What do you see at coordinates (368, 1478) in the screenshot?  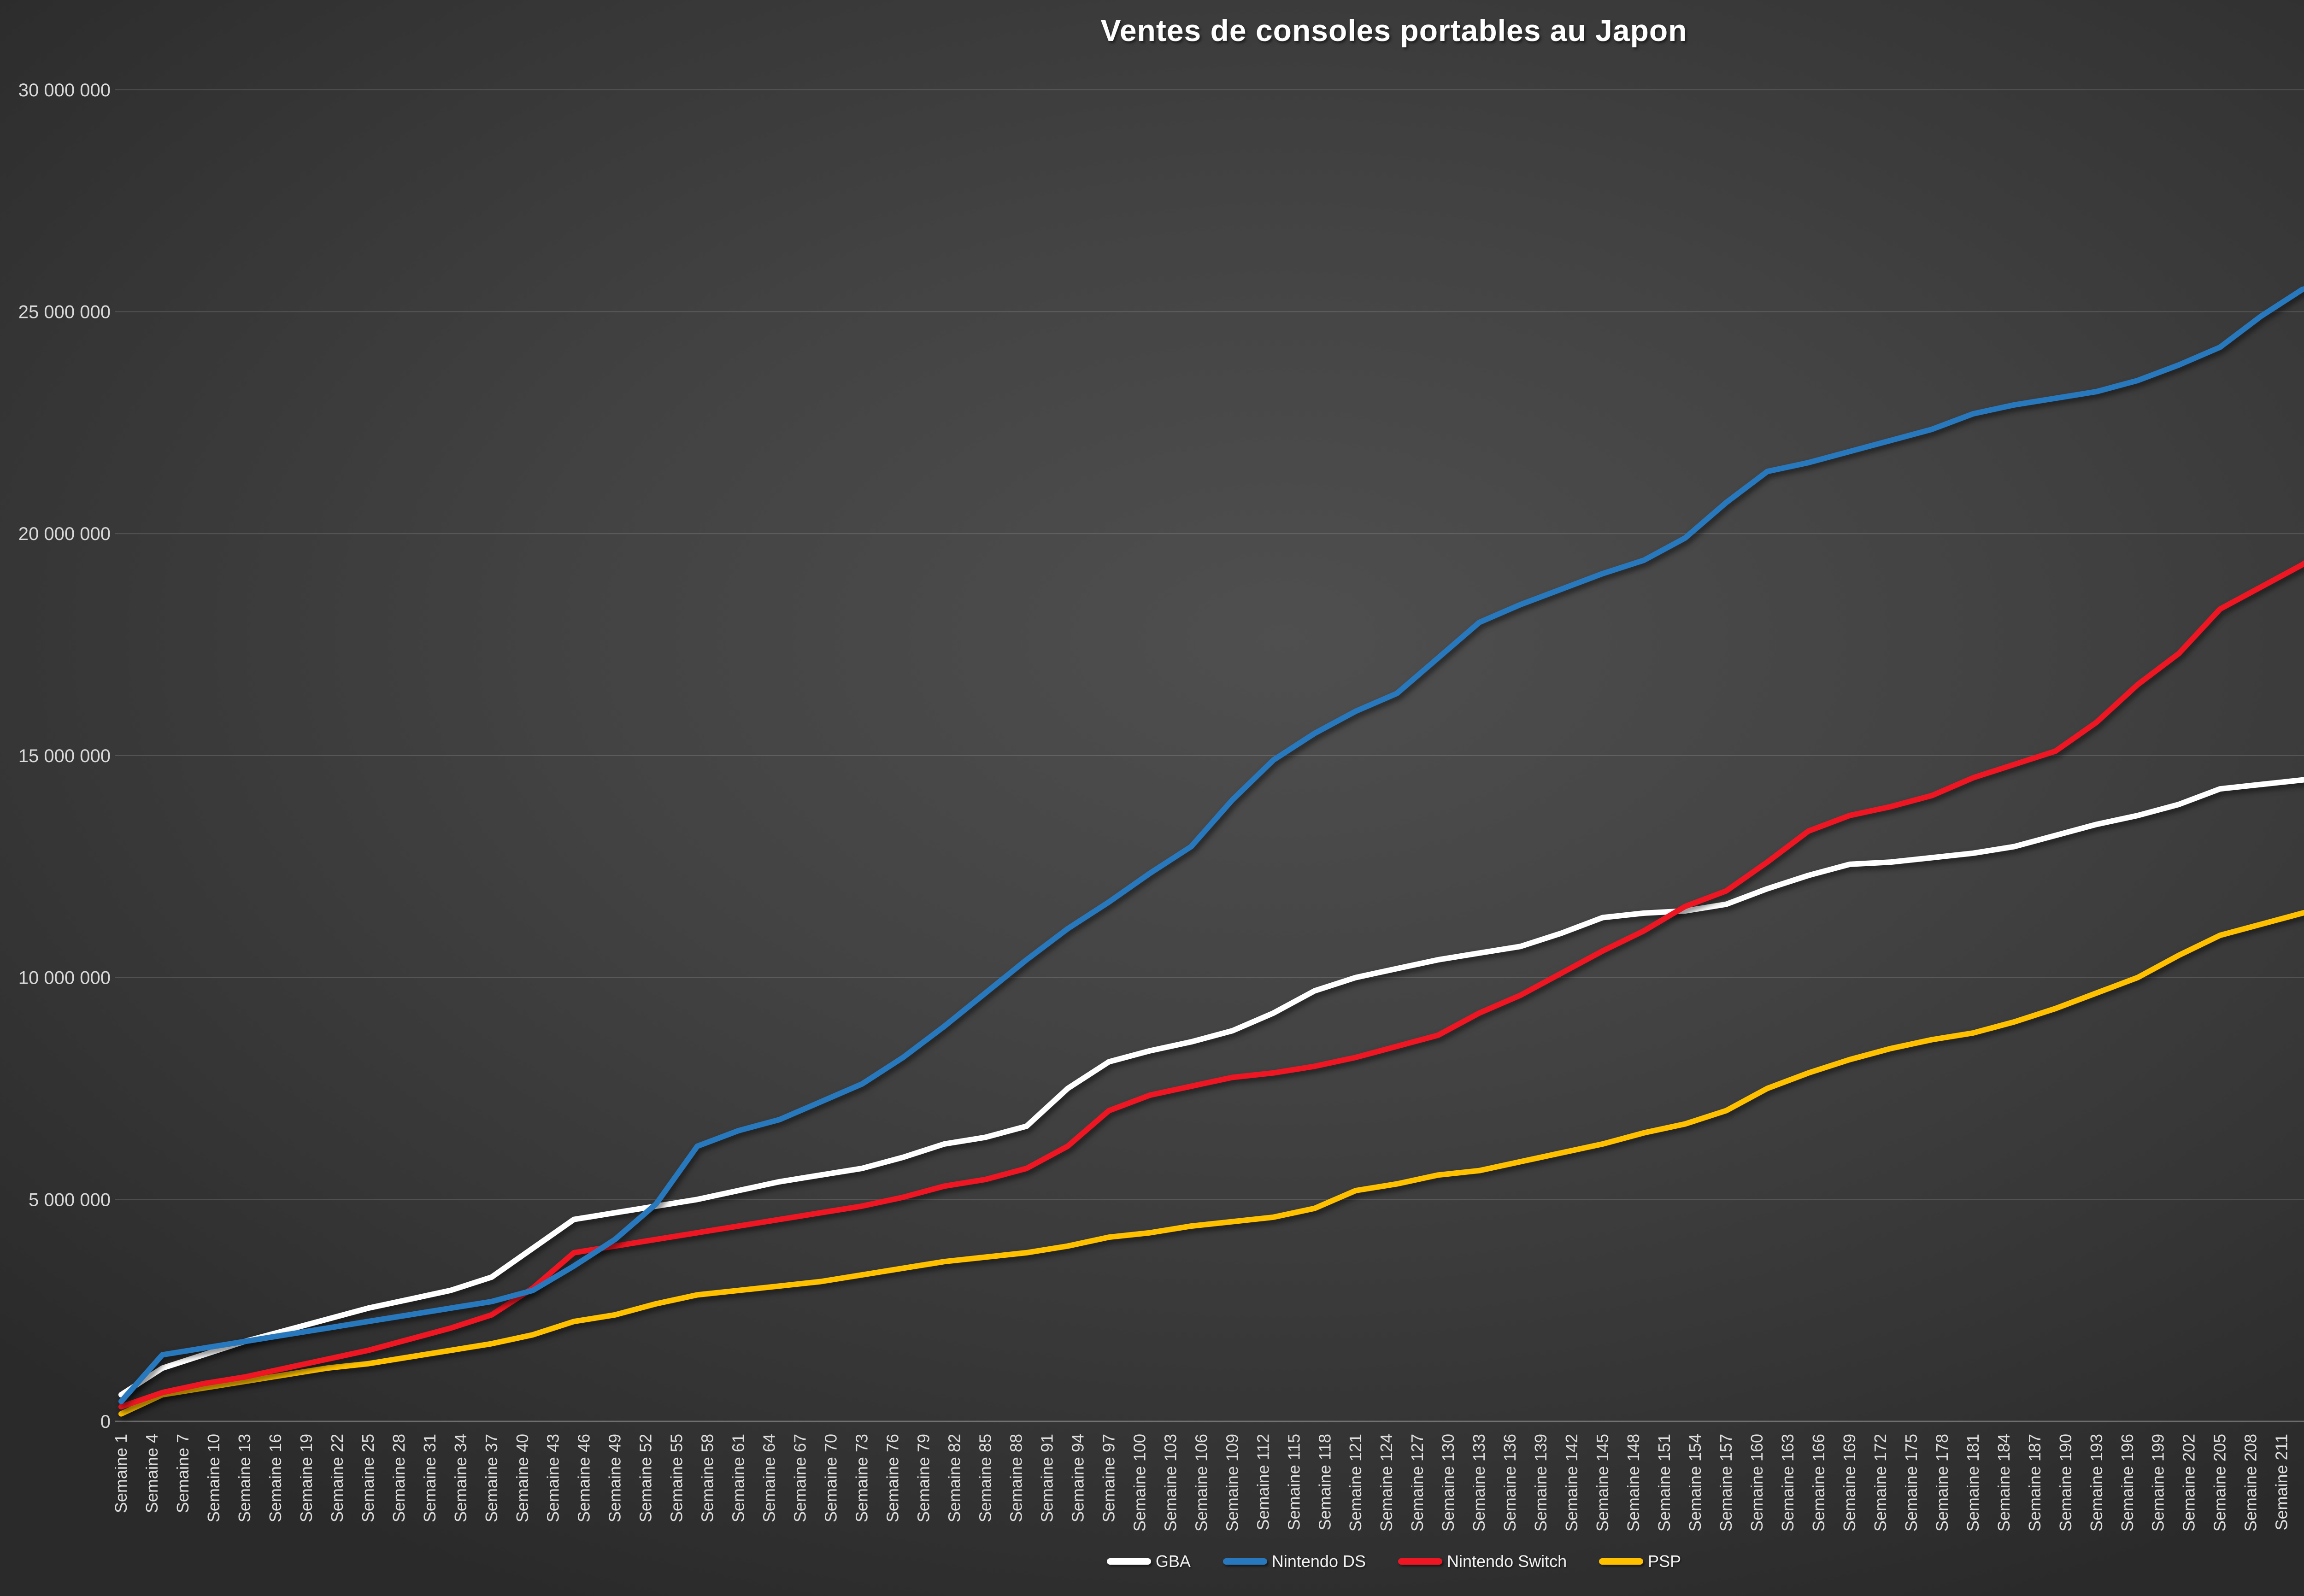 I see `x-axis-tick-label: Semaine 25` at bounding box center [368, 1478].